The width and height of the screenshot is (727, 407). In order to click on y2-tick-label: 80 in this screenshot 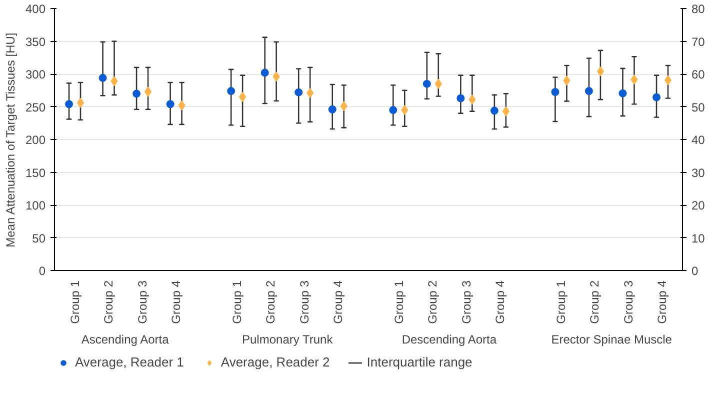, I will do `click(699, 9)`.